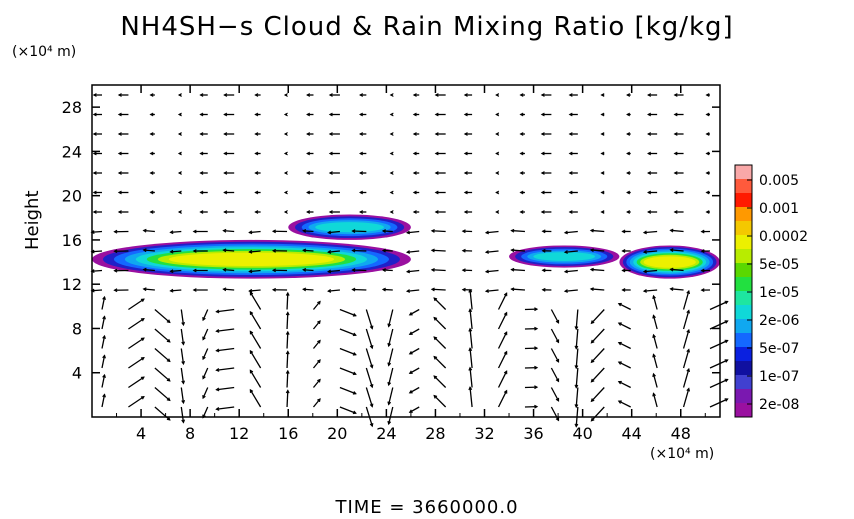 This screenshot has height=519, width=854. I want to click on y-tick-label: 28, so click(72, 107).